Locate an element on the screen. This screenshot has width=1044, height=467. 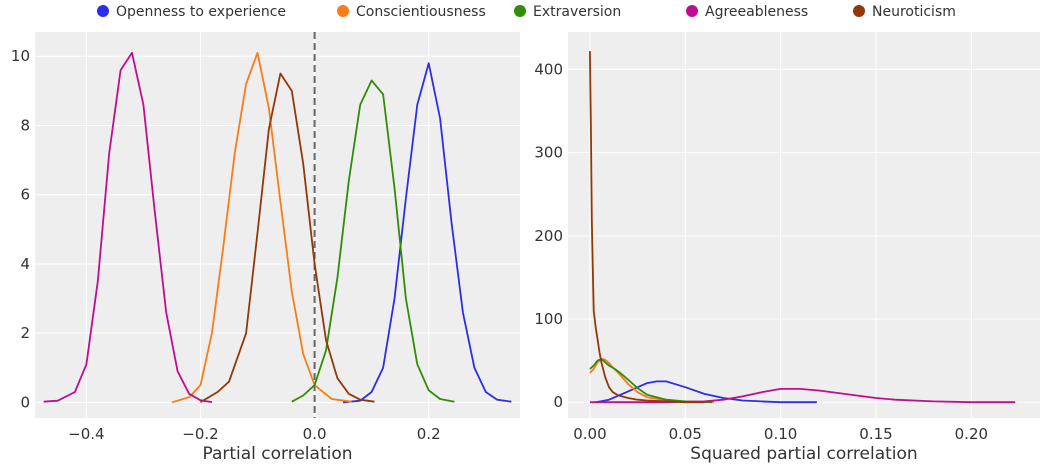
x-axis-label: Partial correlation is located at coordinates (277, 454).